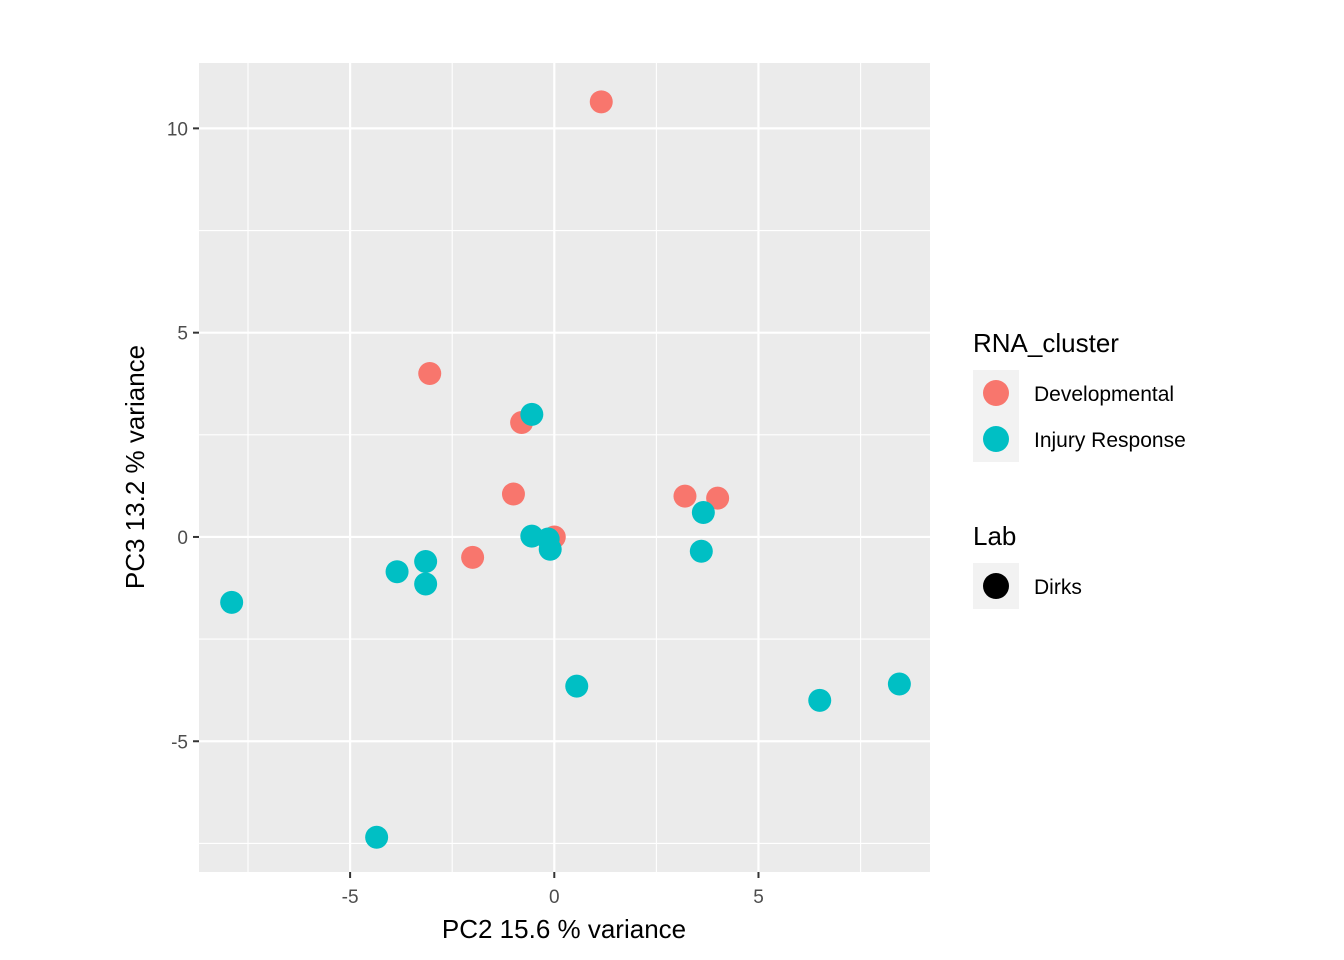 This screenshot has width=1344, height=960. Describe the element at coordinates (1046, 343) in the screenshot. I see `legend-rna-cluster-title: RNA_cluster` at that location.